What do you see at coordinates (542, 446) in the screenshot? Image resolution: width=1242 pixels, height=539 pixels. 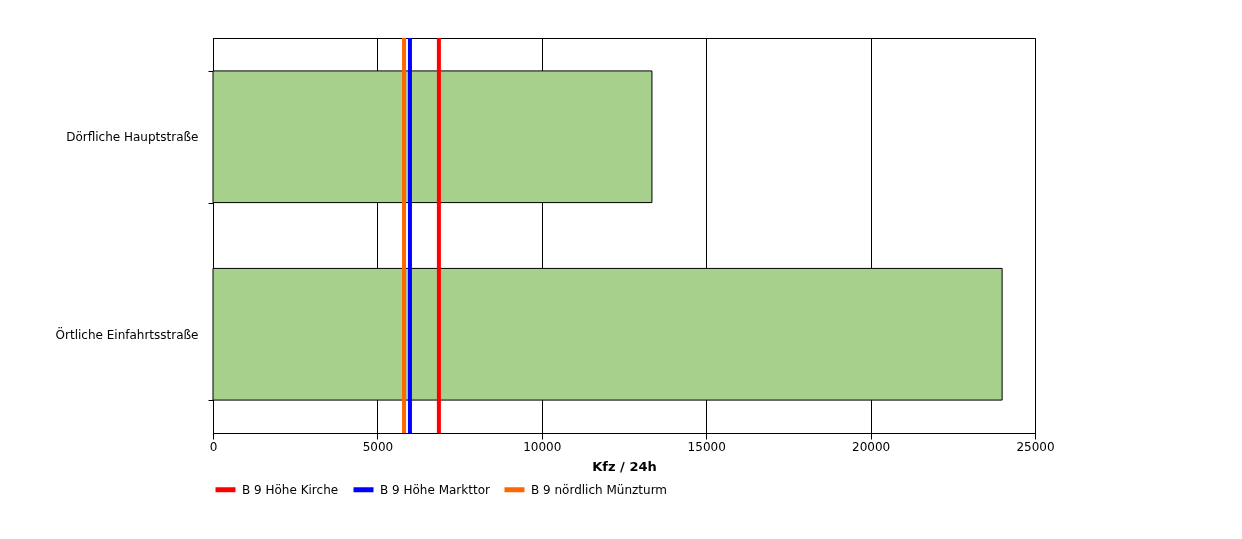 I see `x-tick-label: 10000` at bounding box center [542, 446].